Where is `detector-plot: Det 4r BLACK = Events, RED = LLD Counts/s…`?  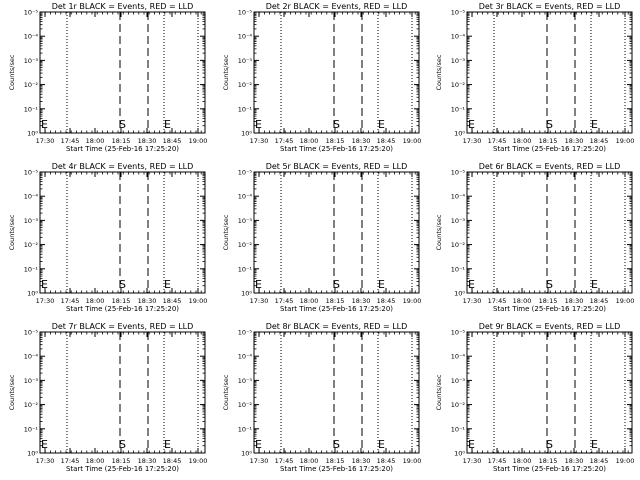 detector-plot: Det 4r BLACK = Events, RED = LLD Counts/s… is located at coordinates (107, 237).